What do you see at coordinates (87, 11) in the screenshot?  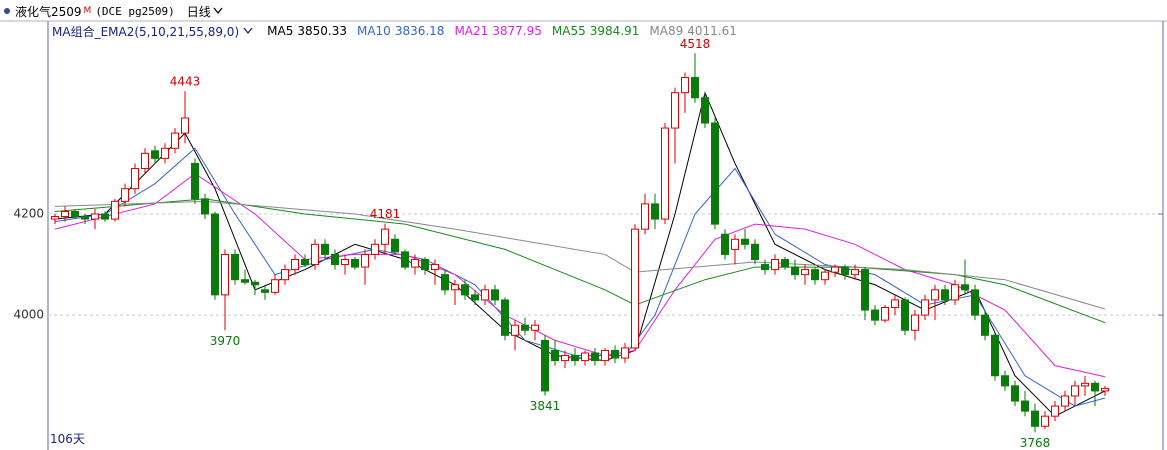 I see `flag: M` at bounding box center [87, 11].